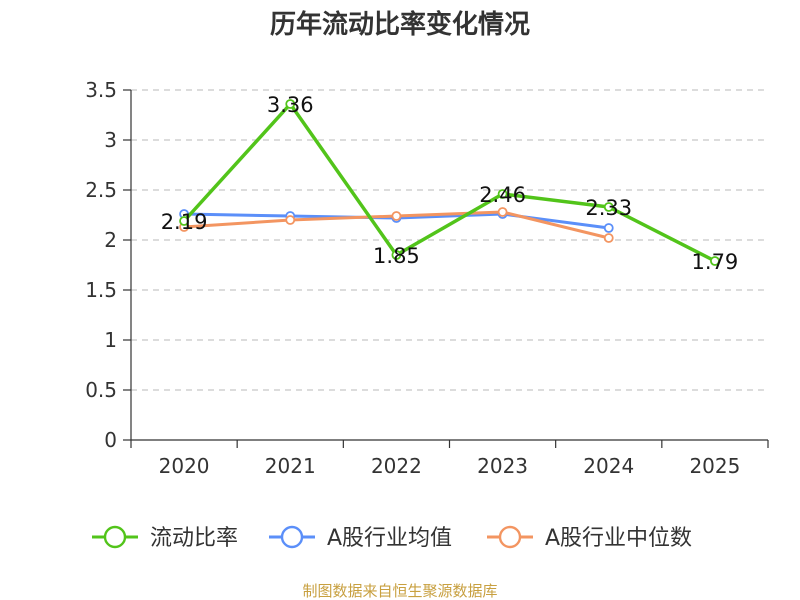 The width and height of the screenshot is (800, 600). I want to click on data-label: 1.85, so click(396, 256).